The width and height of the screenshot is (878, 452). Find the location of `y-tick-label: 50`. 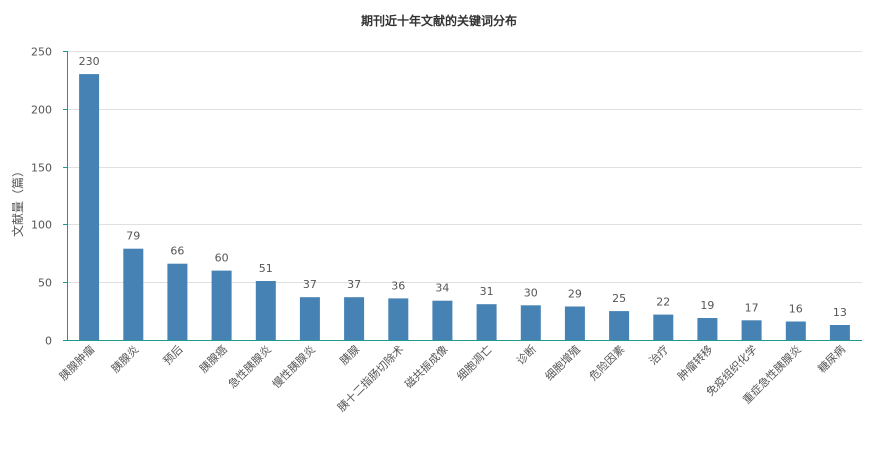

y-tick-label: 50 is located at coordinates (45, 283).